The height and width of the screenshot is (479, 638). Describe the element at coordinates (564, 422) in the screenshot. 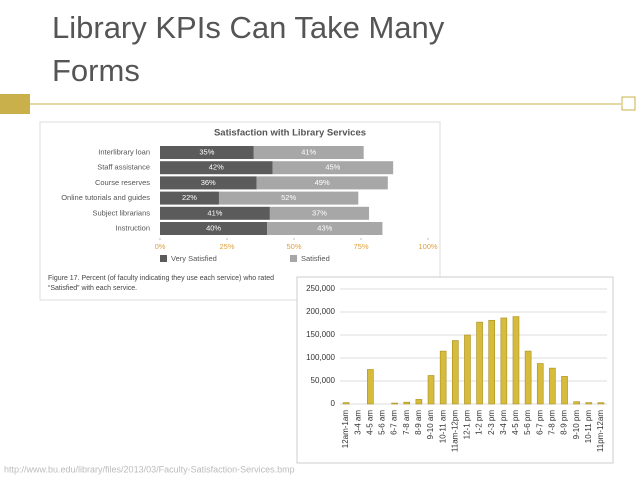

I see `x-tick-label: 8-9 pm` at that location.